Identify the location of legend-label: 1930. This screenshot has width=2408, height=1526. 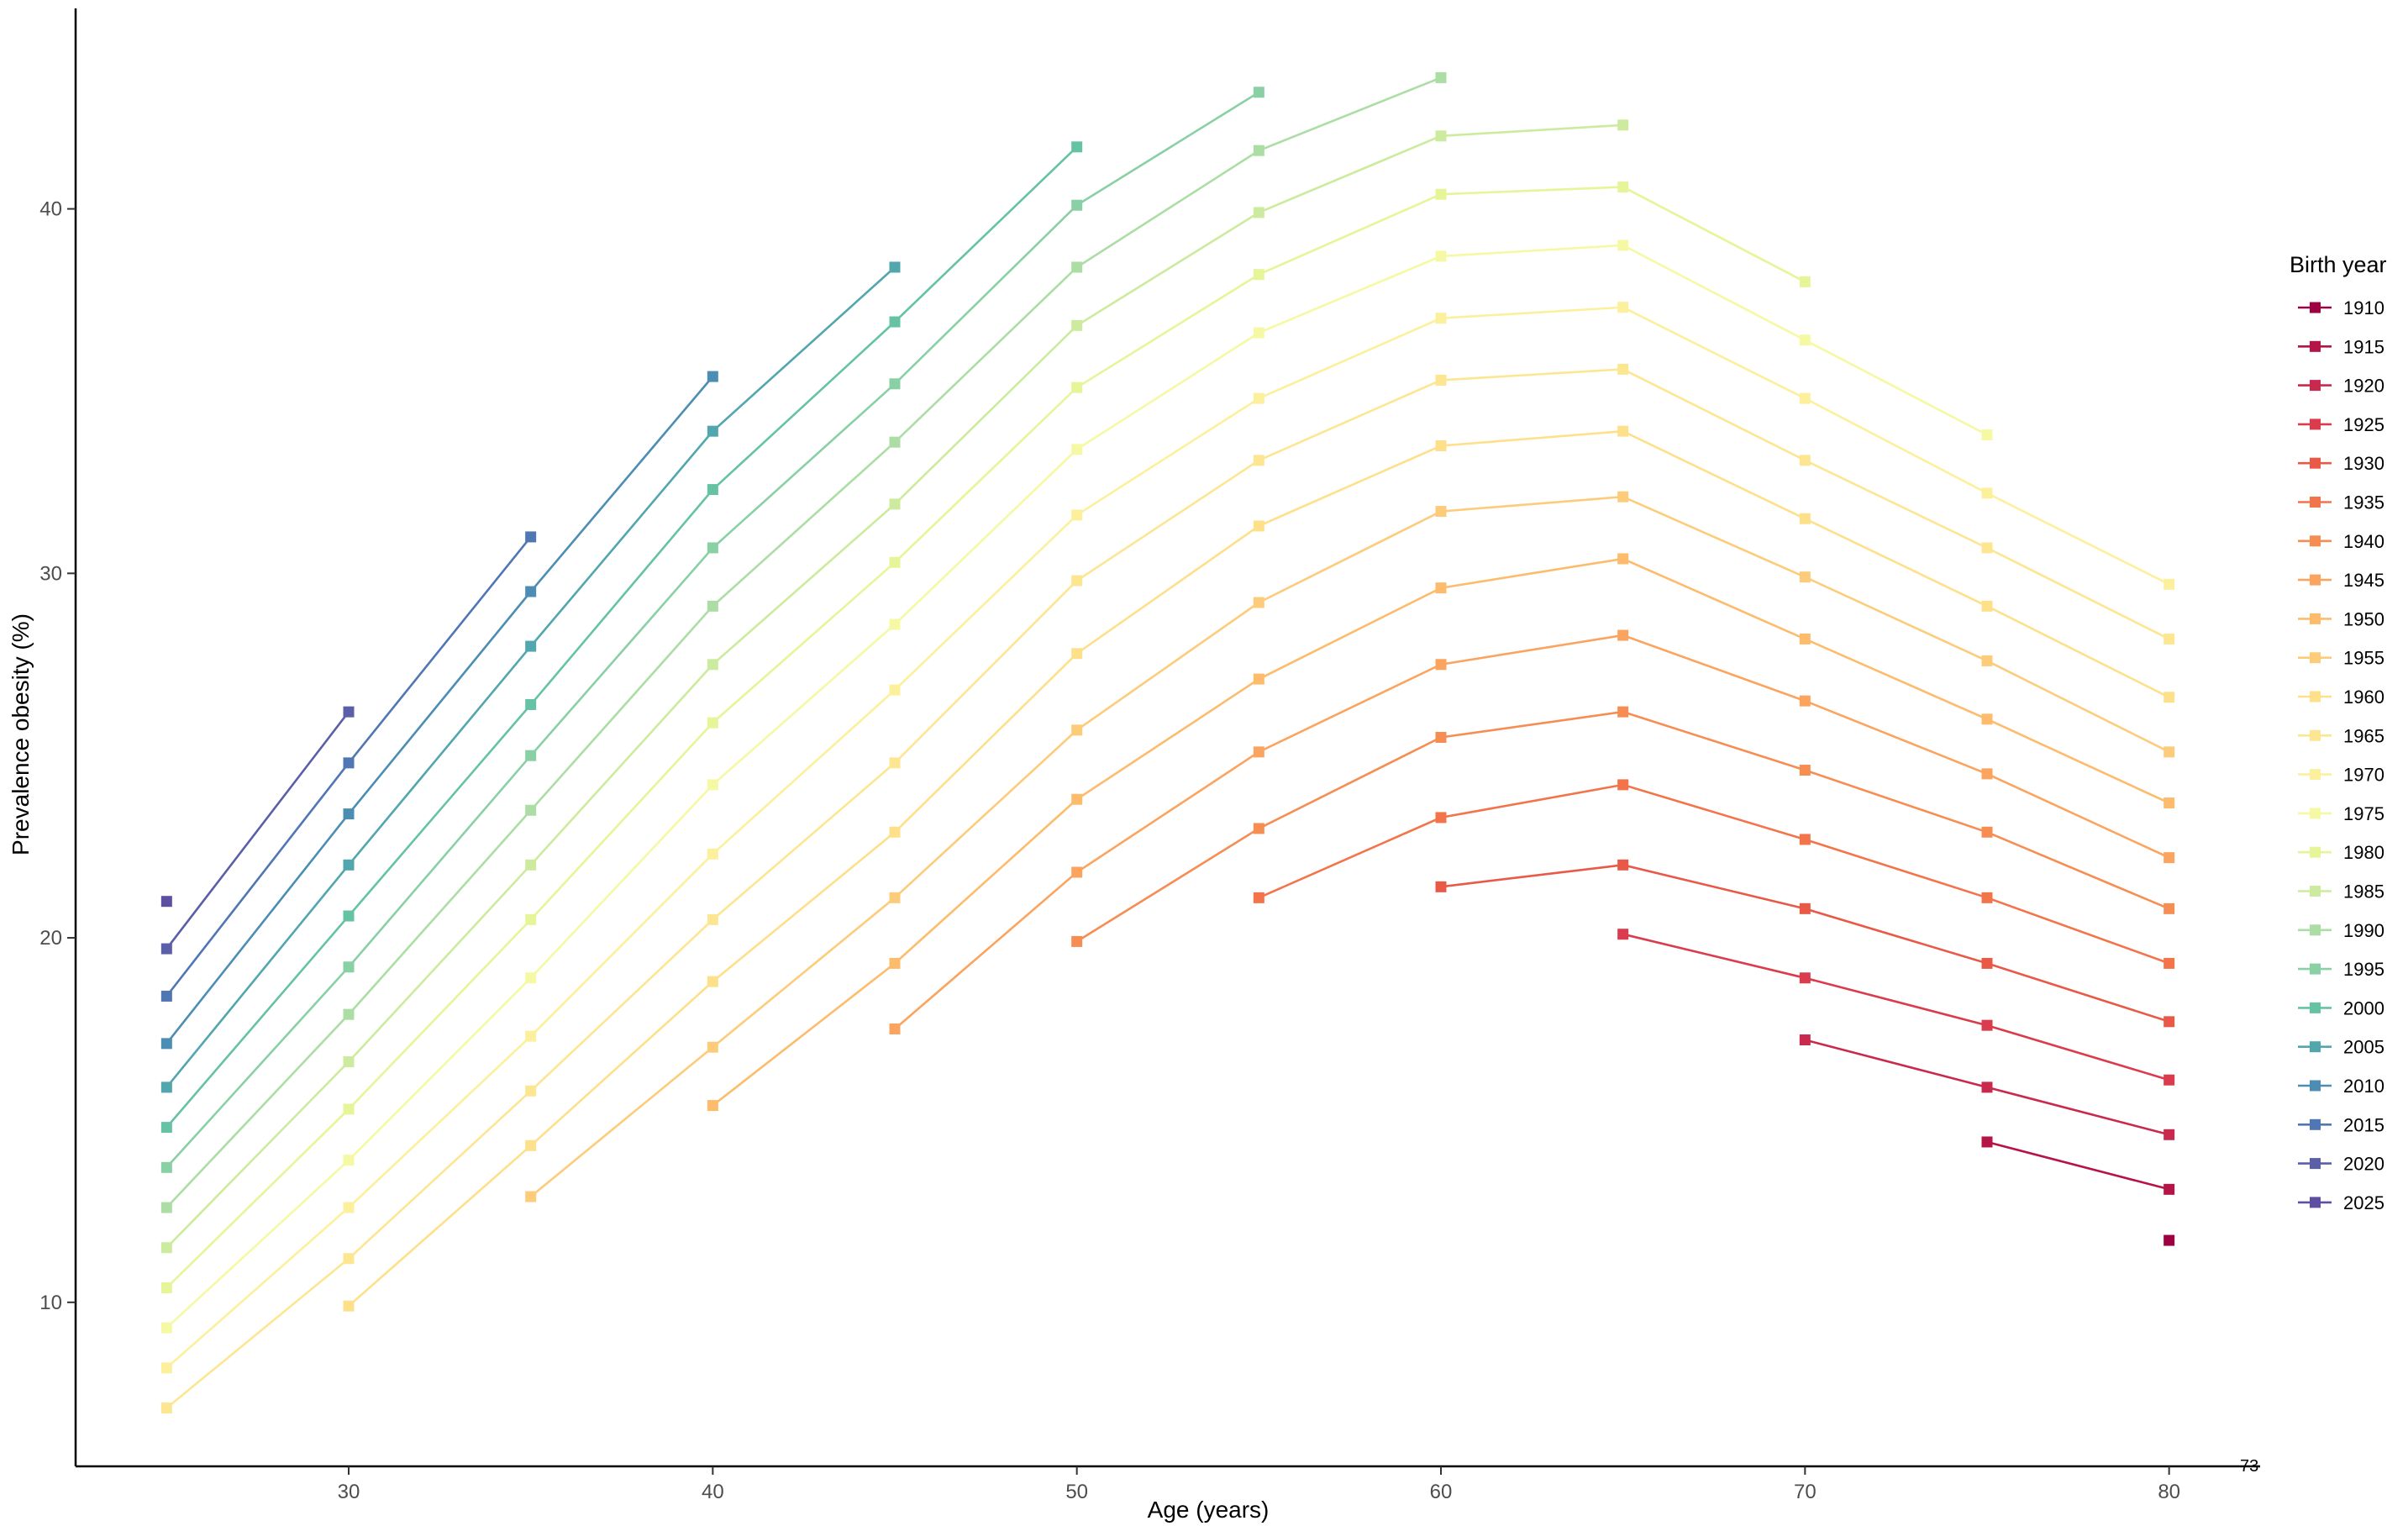
(2363, 463).